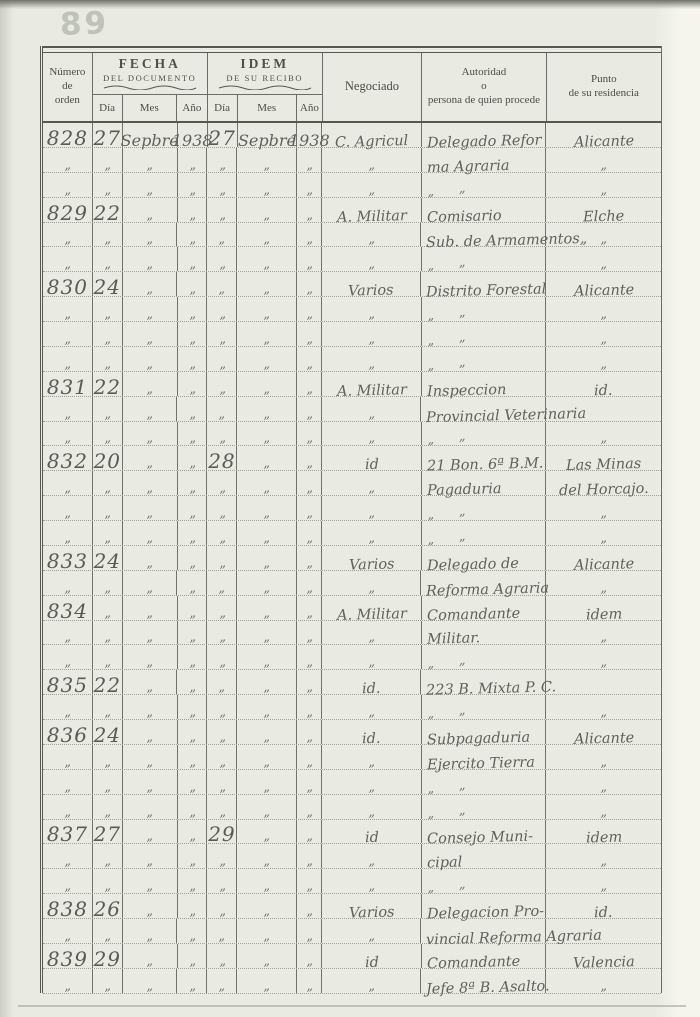 This screenshot has height=1017, width=700. I want to click on table-cell: Militar., so click(484, 634).